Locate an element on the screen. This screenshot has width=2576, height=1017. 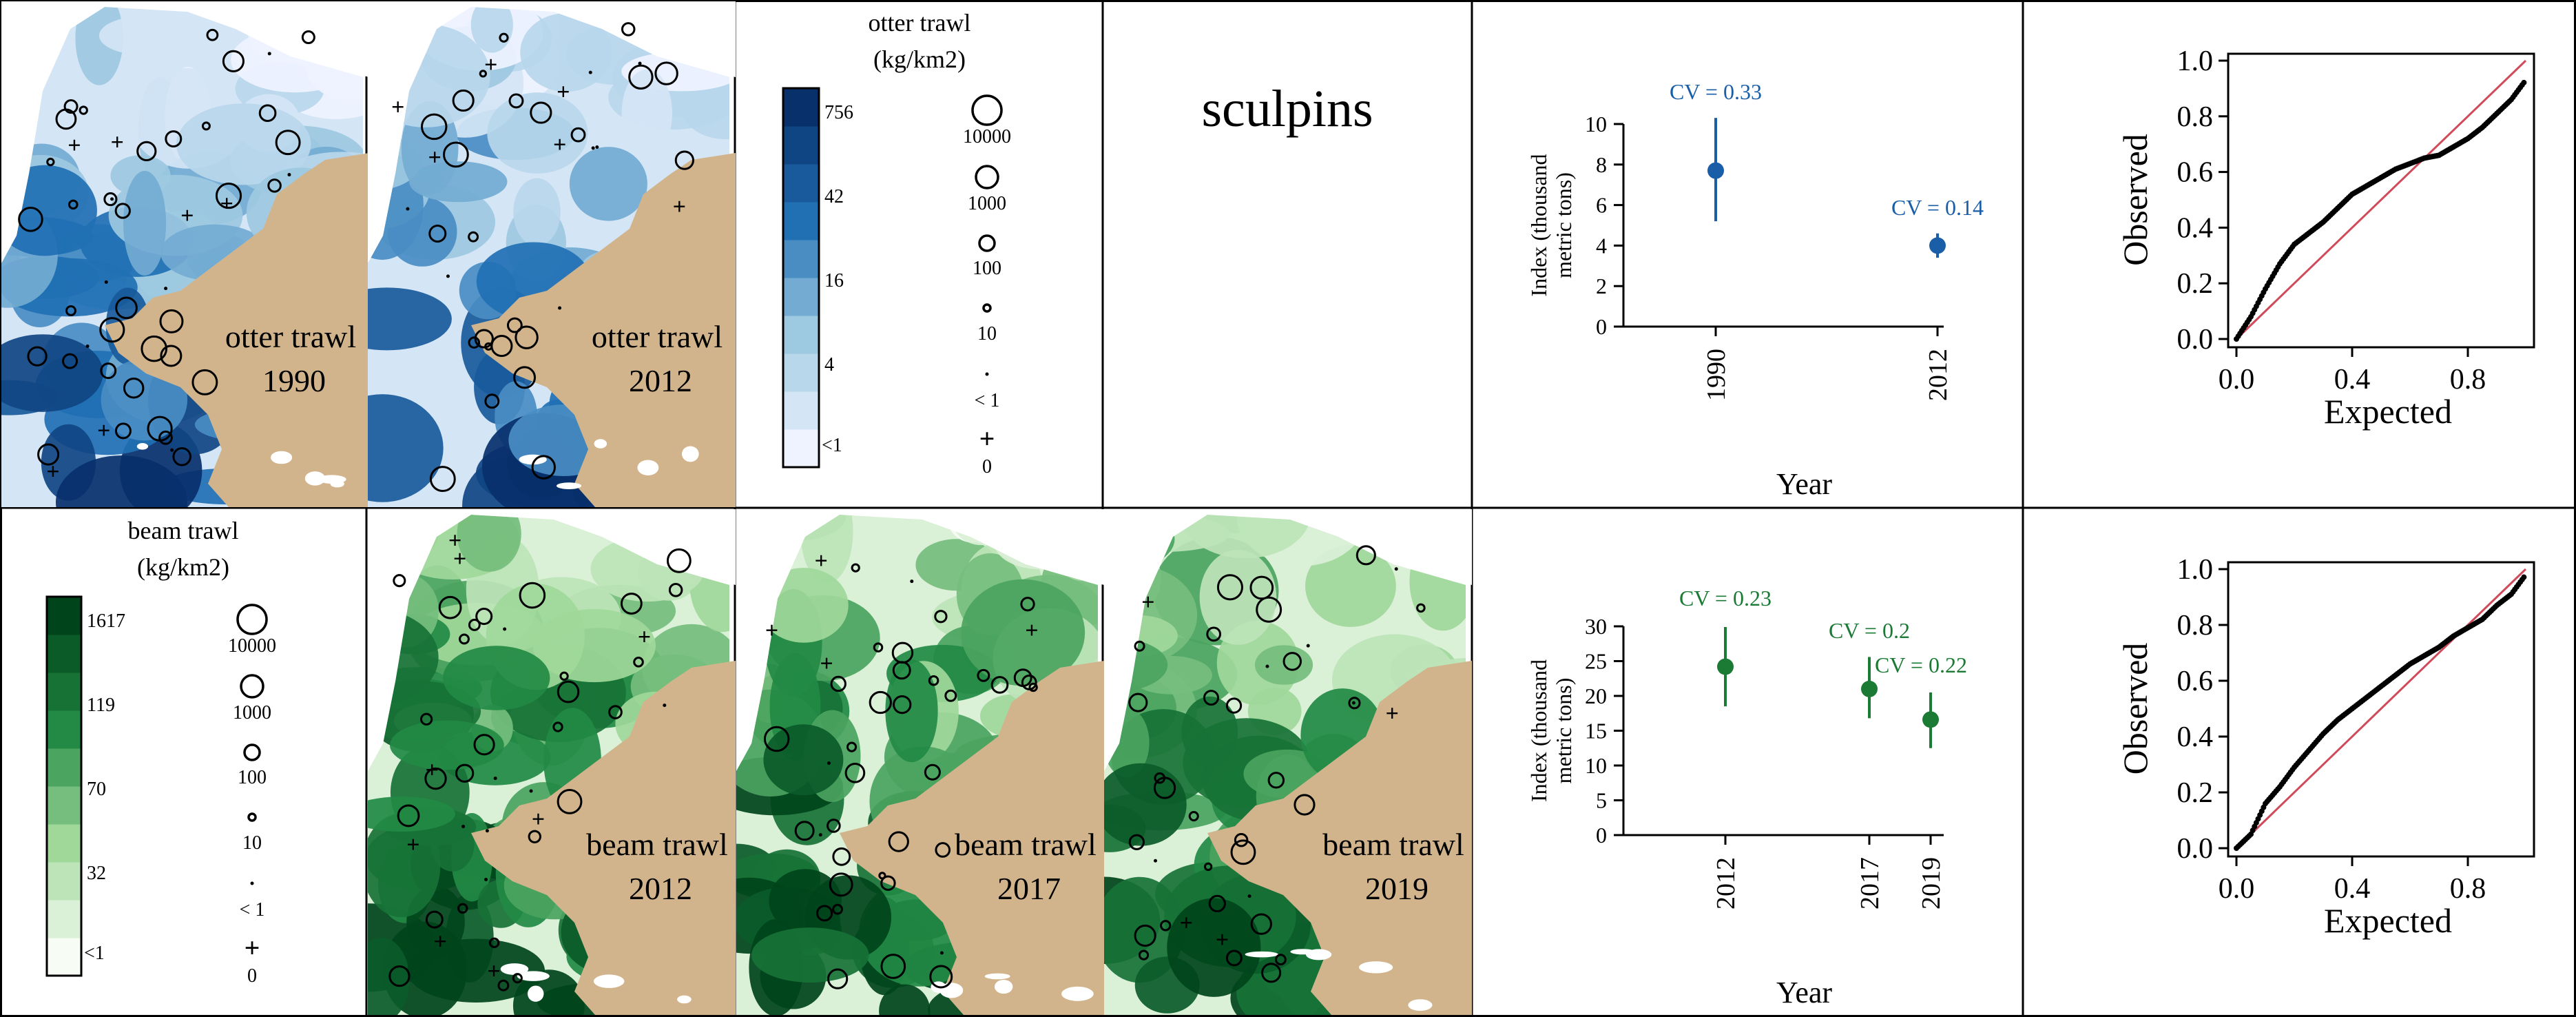
otter-break-label: 16 is located at coordinates (834, 280).